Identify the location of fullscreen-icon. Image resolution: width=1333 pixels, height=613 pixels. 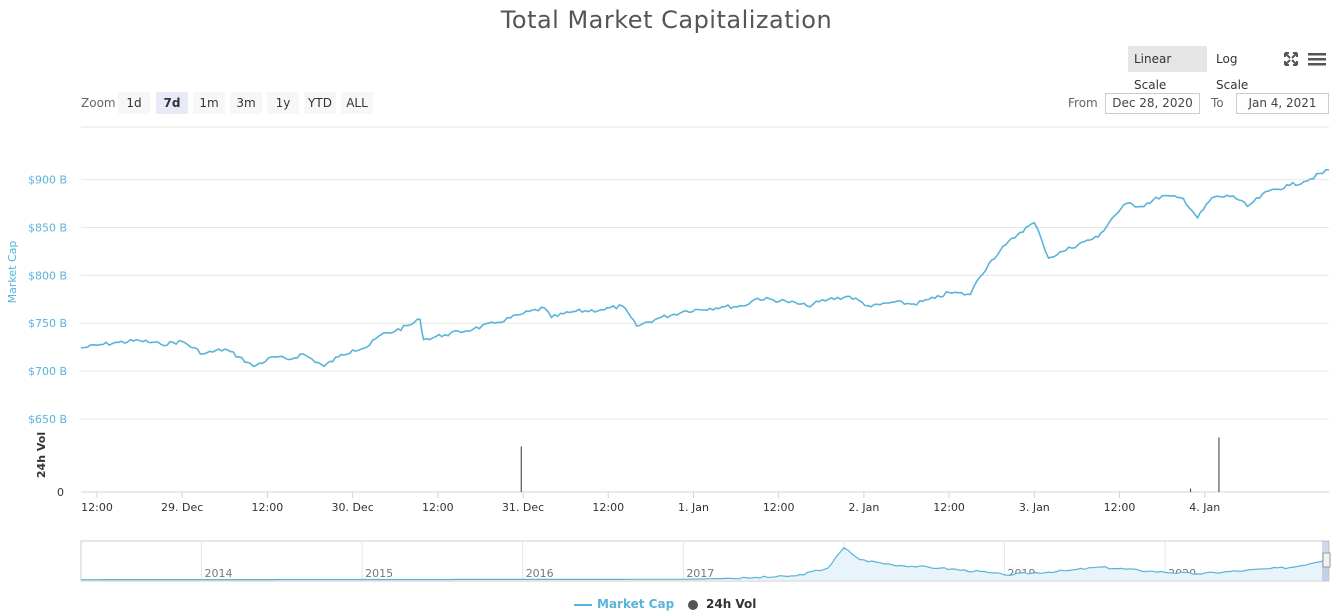
(1291, 59).